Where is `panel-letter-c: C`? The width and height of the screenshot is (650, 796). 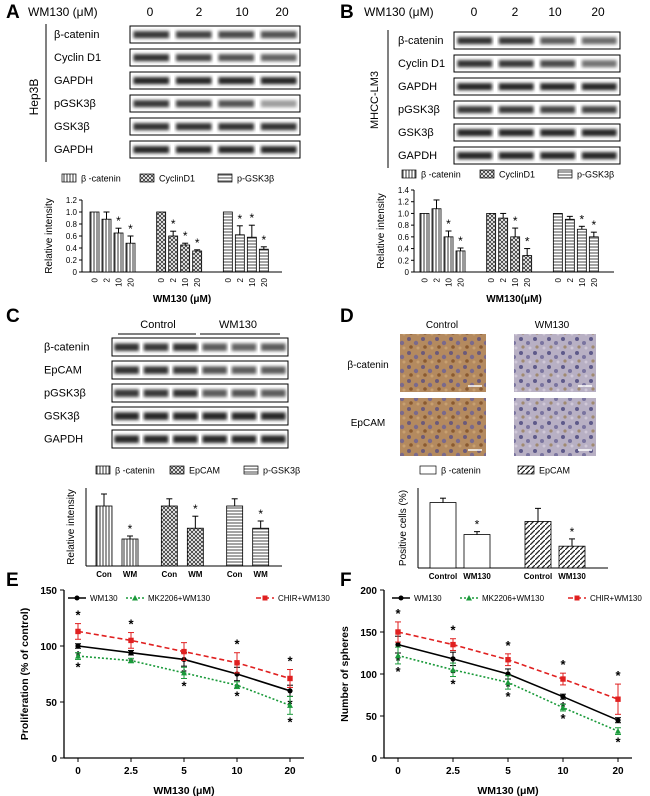 panel-letter-c: C is located at coordinates (13, 316).